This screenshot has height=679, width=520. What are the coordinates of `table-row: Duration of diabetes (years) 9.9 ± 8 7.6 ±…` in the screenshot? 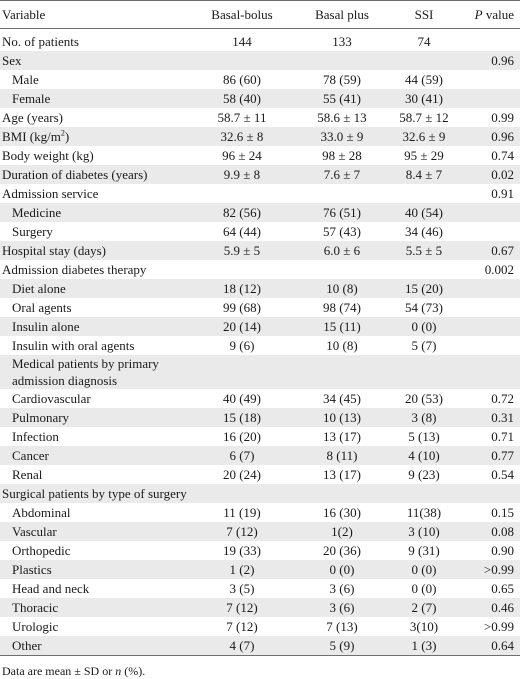 It's located at (260, 174).